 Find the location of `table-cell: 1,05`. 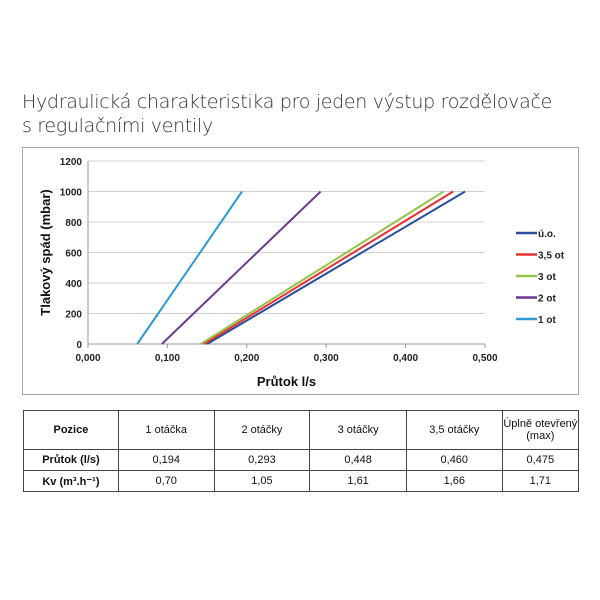

table-cell: 1,05 is located at coordinates (262, 481).